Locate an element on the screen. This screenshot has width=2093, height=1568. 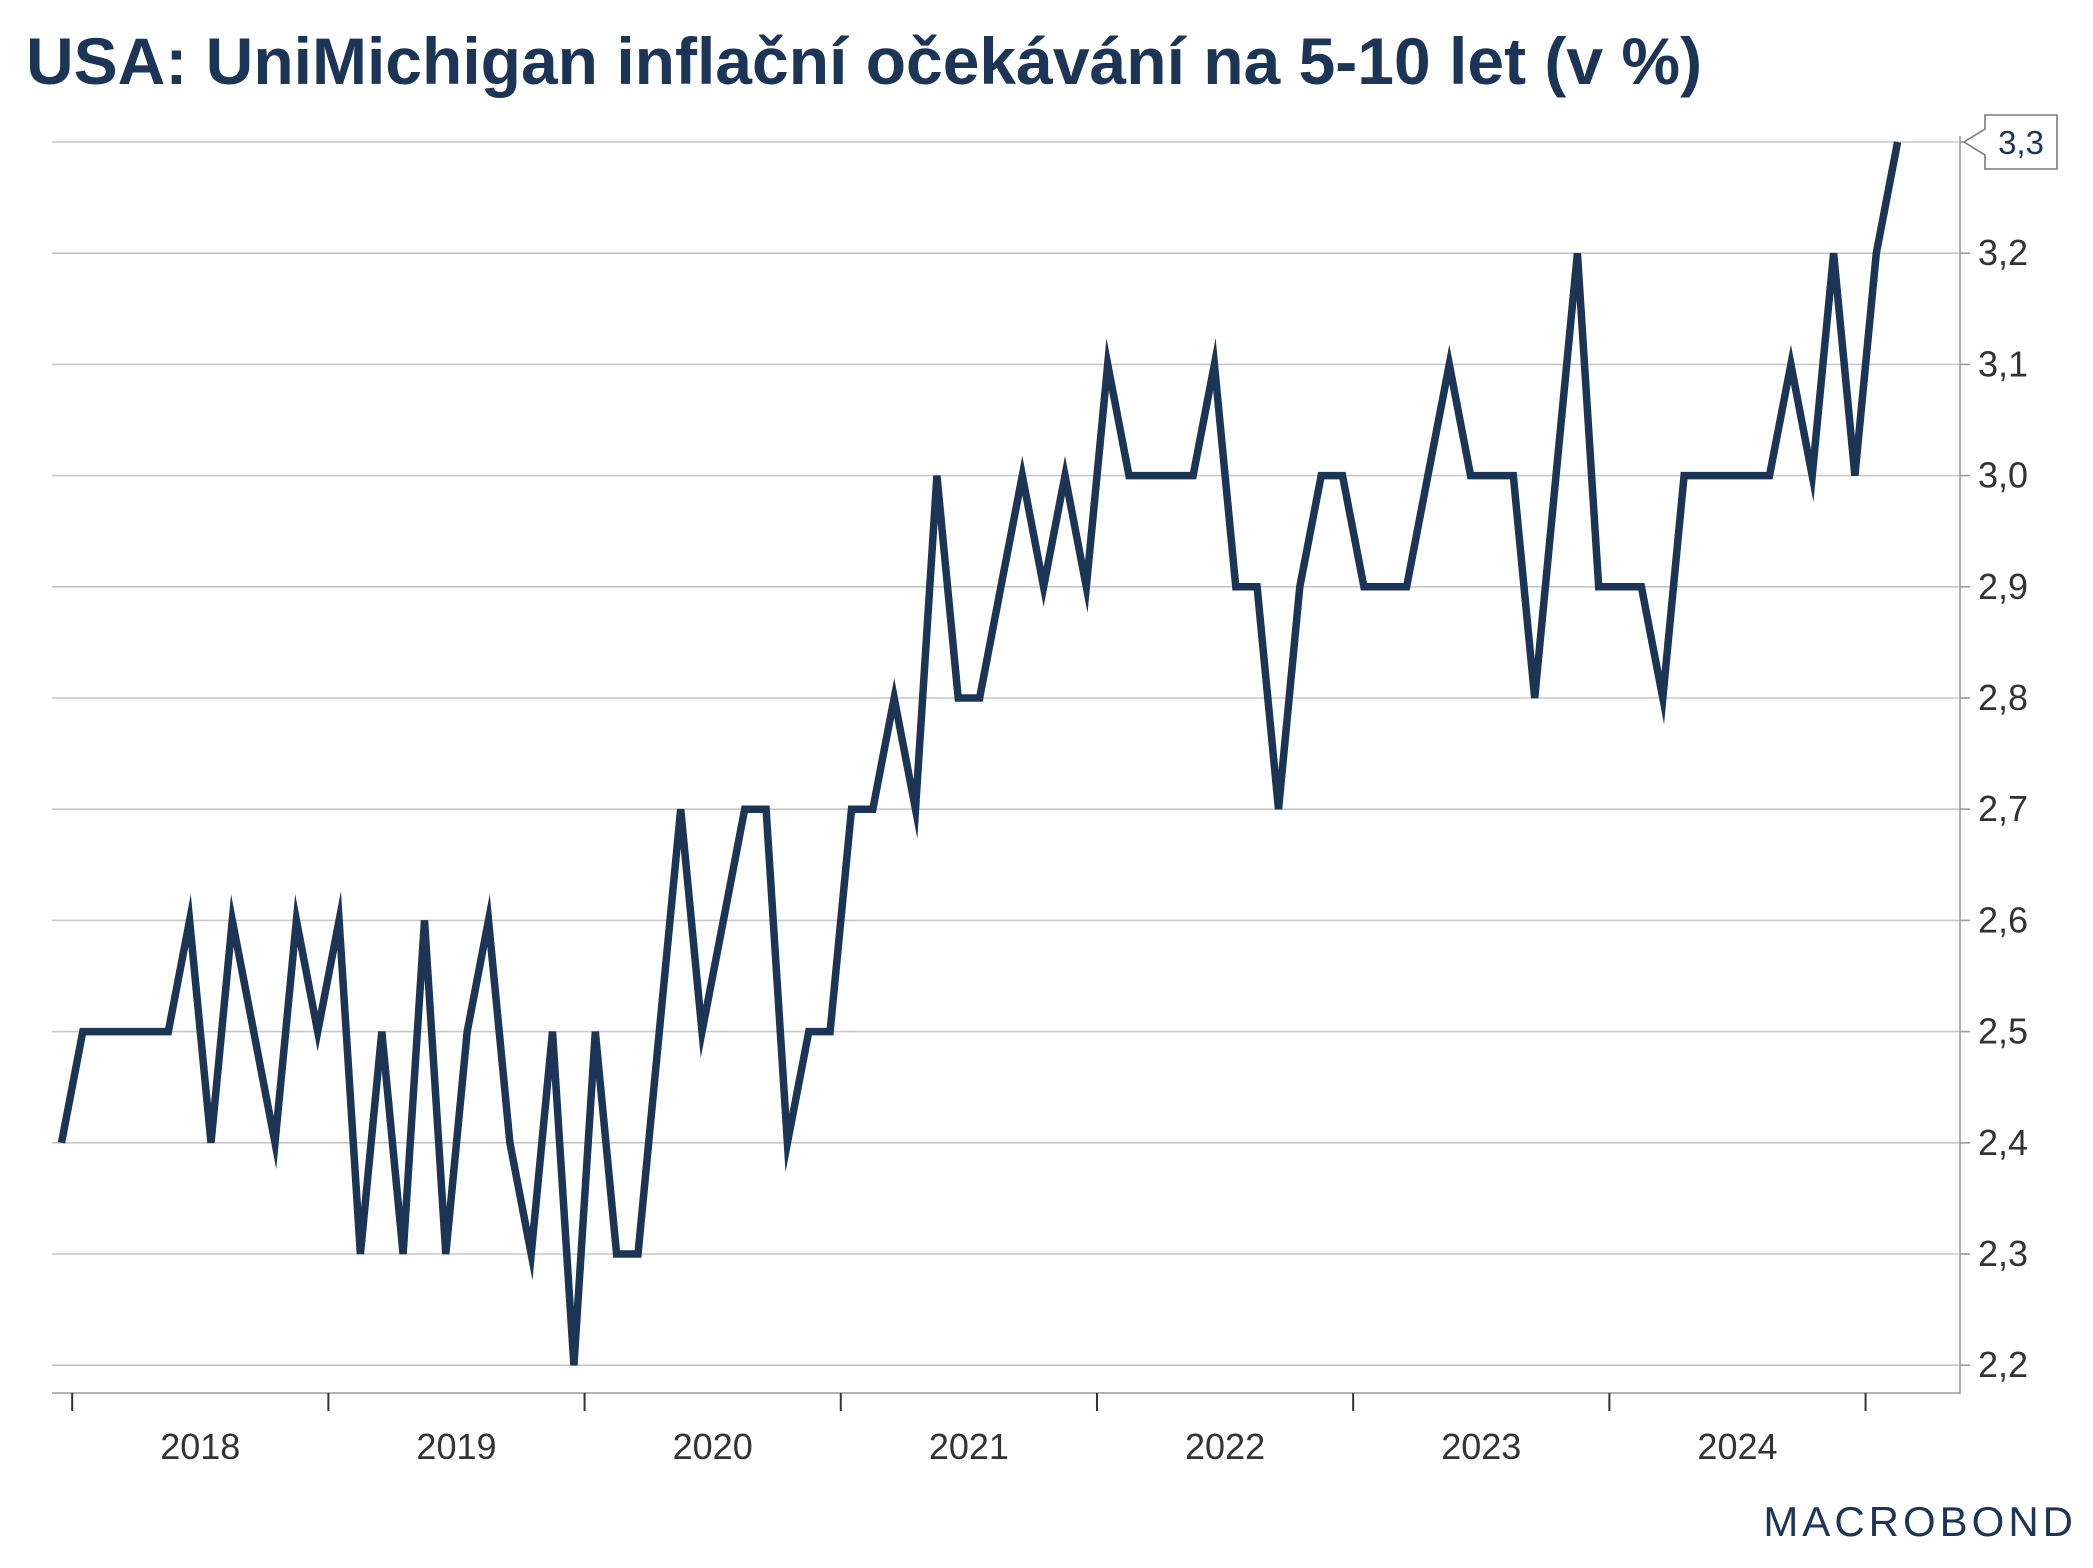
x-tick-label: 2020 is located at coordinates (713, 1446).